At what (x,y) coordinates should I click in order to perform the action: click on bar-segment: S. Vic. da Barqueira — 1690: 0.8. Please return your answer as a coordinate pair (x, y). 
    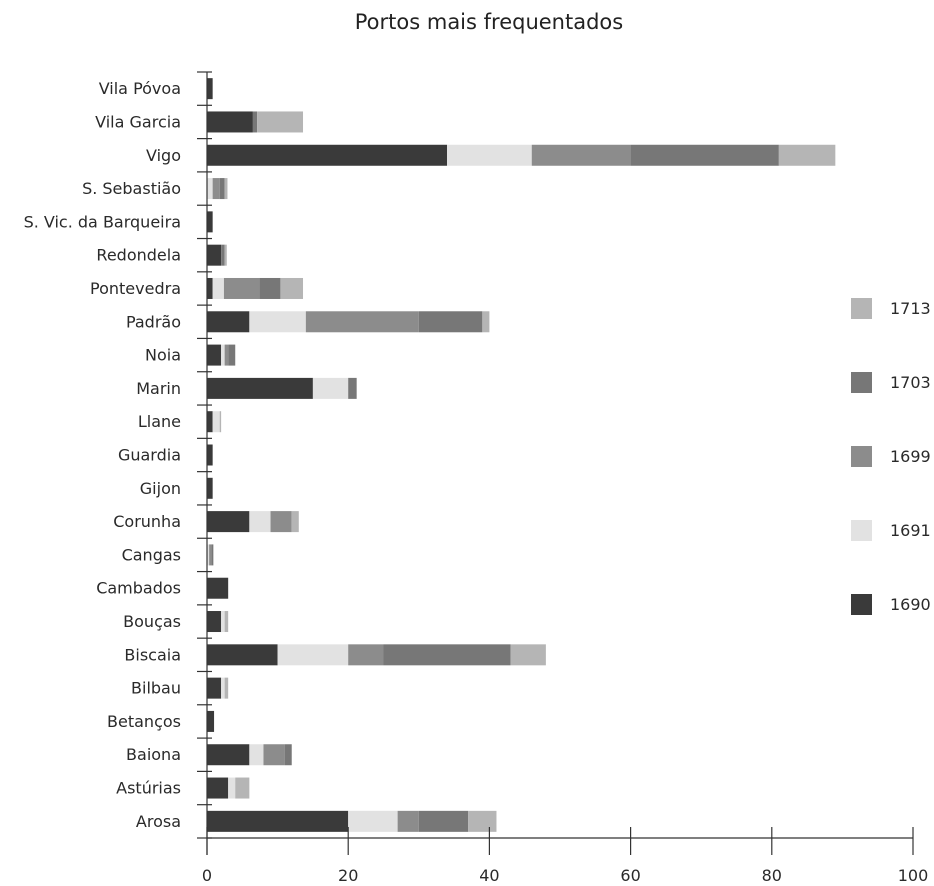
    Looking at the image, I should click on (210, 222).